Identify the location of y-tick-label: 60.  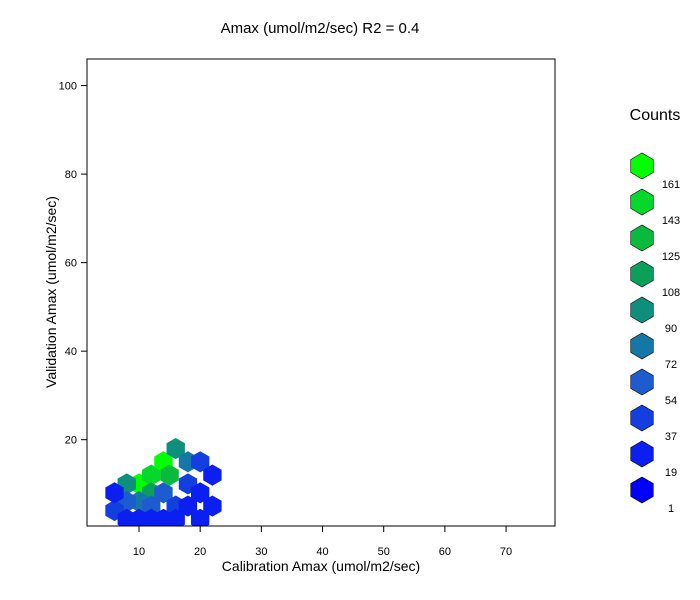
(71, 264).